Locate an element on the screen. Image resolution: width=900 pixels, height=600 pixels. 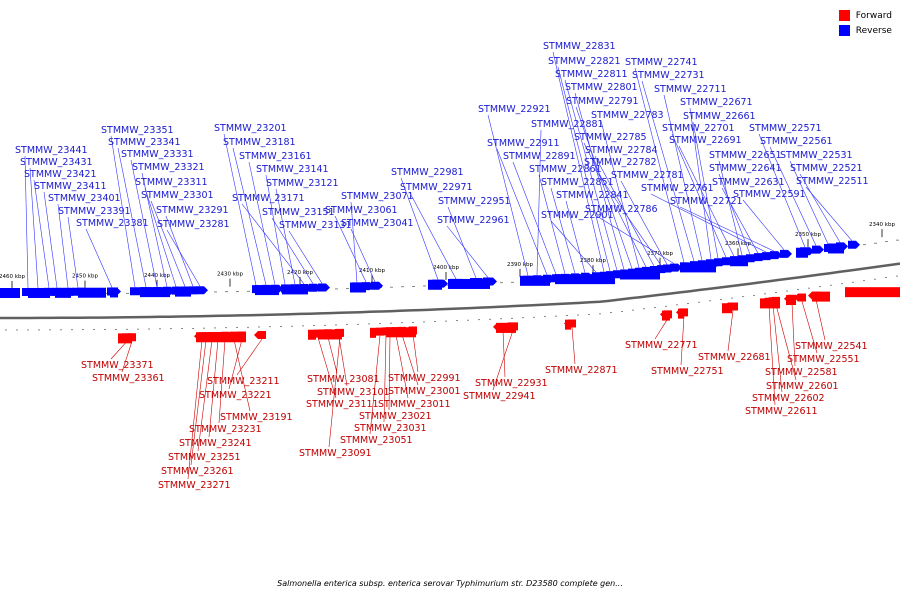
reverse-gene-label: STMMW_23061 is located at coordinates (361, 210).